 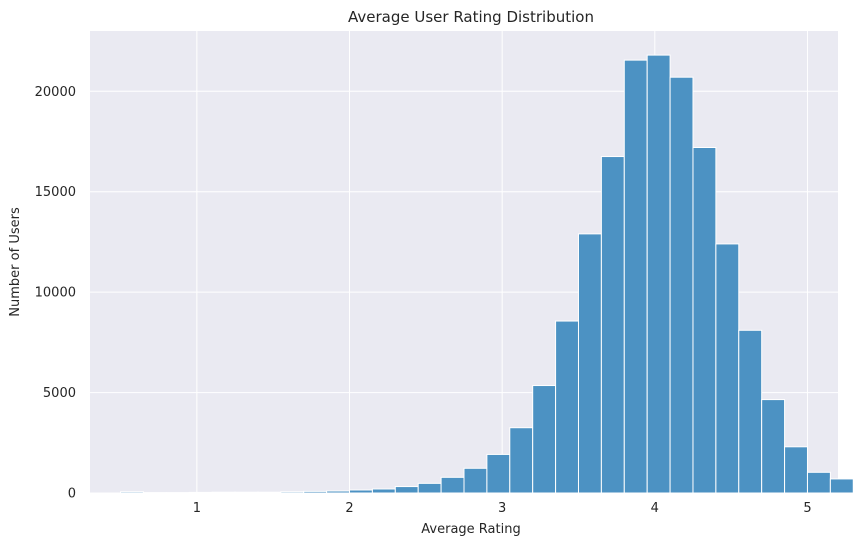 What do you see at coordinates (470, 529) in the screenshot?
I see `x-axis-label: Average Rating` at bounding box center [470, 529].